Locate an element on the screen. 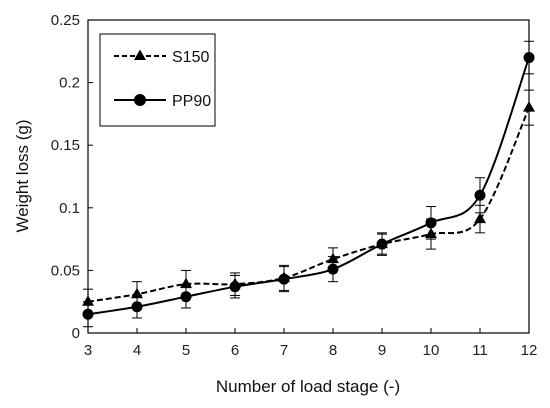 Image resolution: width=550 pixels, height=408 pixels. y-tick-label: 0.05 is located at coordinates (65, 270).